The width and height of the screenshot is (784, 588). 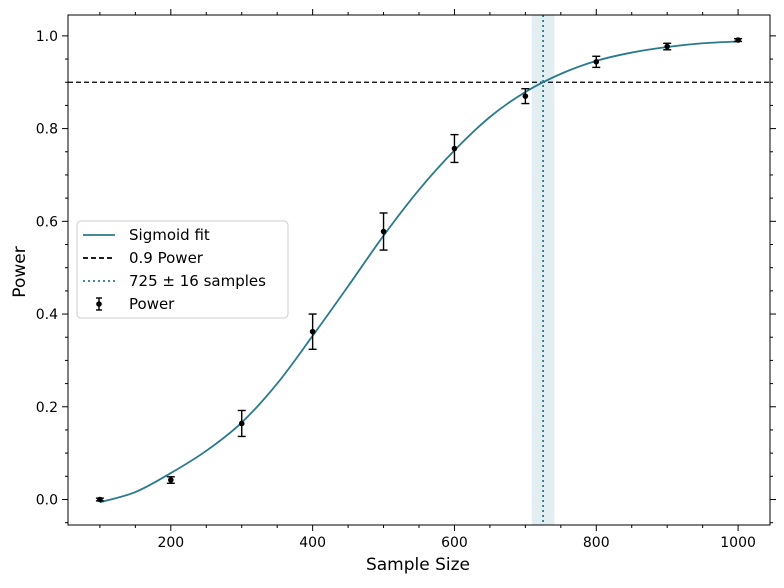 I want to click on legend-item: 0.9 Power, so click(x=143, y=258).